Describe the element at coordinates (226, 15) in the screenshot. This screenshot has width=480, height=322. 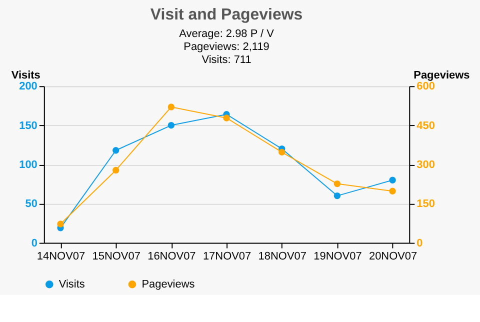
I see `chart-title: Visit and Pageviews` at that location.